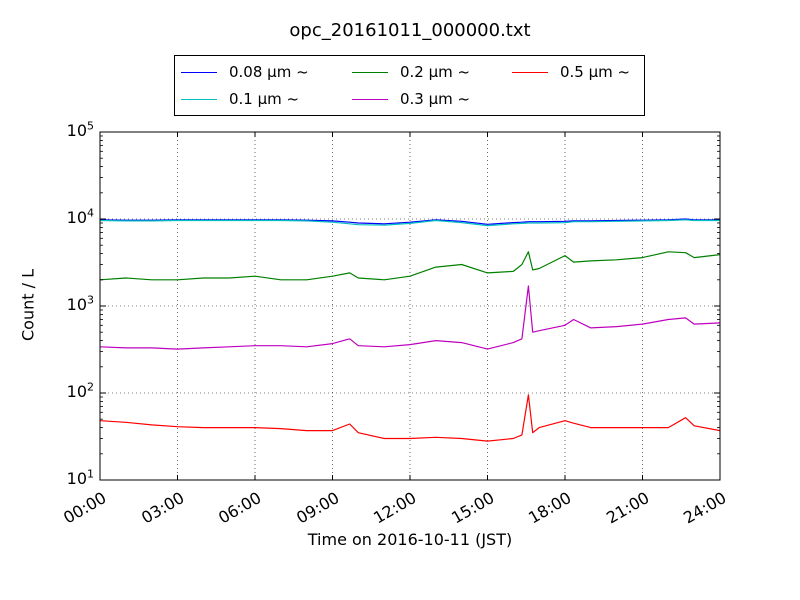 The width and height of the screenshot is (800, 600). Describe the element at coordinates (435, 72) in the screenshot. I see `legend-label: 0.2 μm ~` at that location.